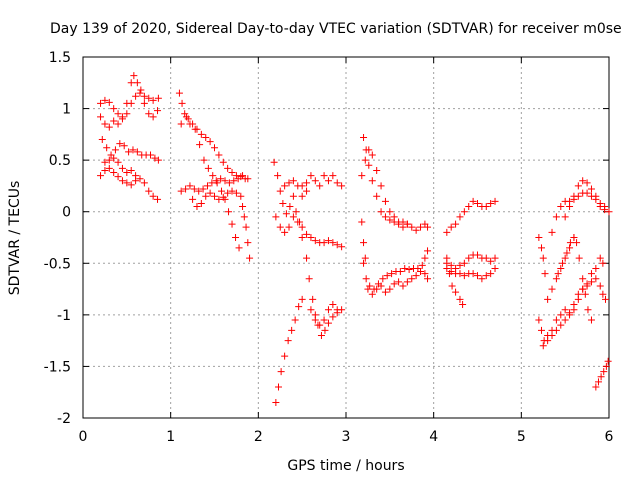 Image resolution: width=640 pixels, height=480 pixels. What do you see at coordinates (258, 437) in the screenshot?
I see `x-tick-label: 2` at bounding box center [258, 437].